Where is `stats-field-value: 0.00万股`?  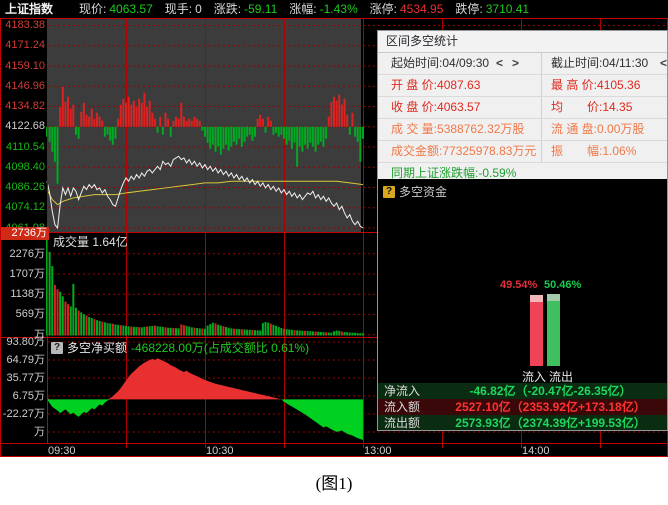
stats-field-value: 0.00万股 is located at coordinates (621, 129).